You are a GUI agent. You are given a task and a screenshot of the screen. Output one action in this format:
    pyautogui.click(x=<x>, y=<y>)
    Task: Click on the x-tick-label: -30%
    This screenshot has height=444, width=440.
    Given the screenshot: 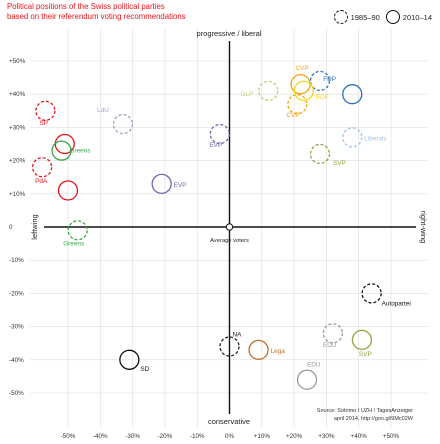 What is the action you would take?
    pyautogui.click(x=132, y=436)
    